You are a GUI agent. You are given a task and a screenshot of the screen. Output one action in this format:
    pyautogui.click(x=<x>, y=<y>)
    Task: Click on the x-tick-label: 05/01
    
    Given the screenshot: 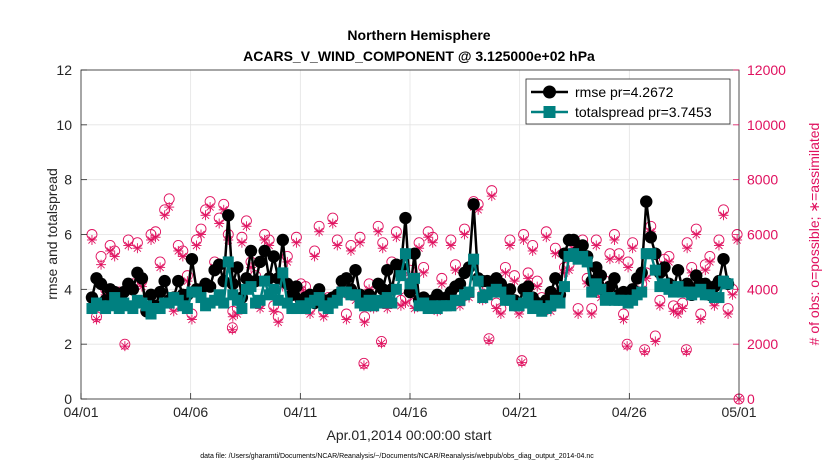 What is the action you would take?
    pyautogui.click(x=738, y=412)
    